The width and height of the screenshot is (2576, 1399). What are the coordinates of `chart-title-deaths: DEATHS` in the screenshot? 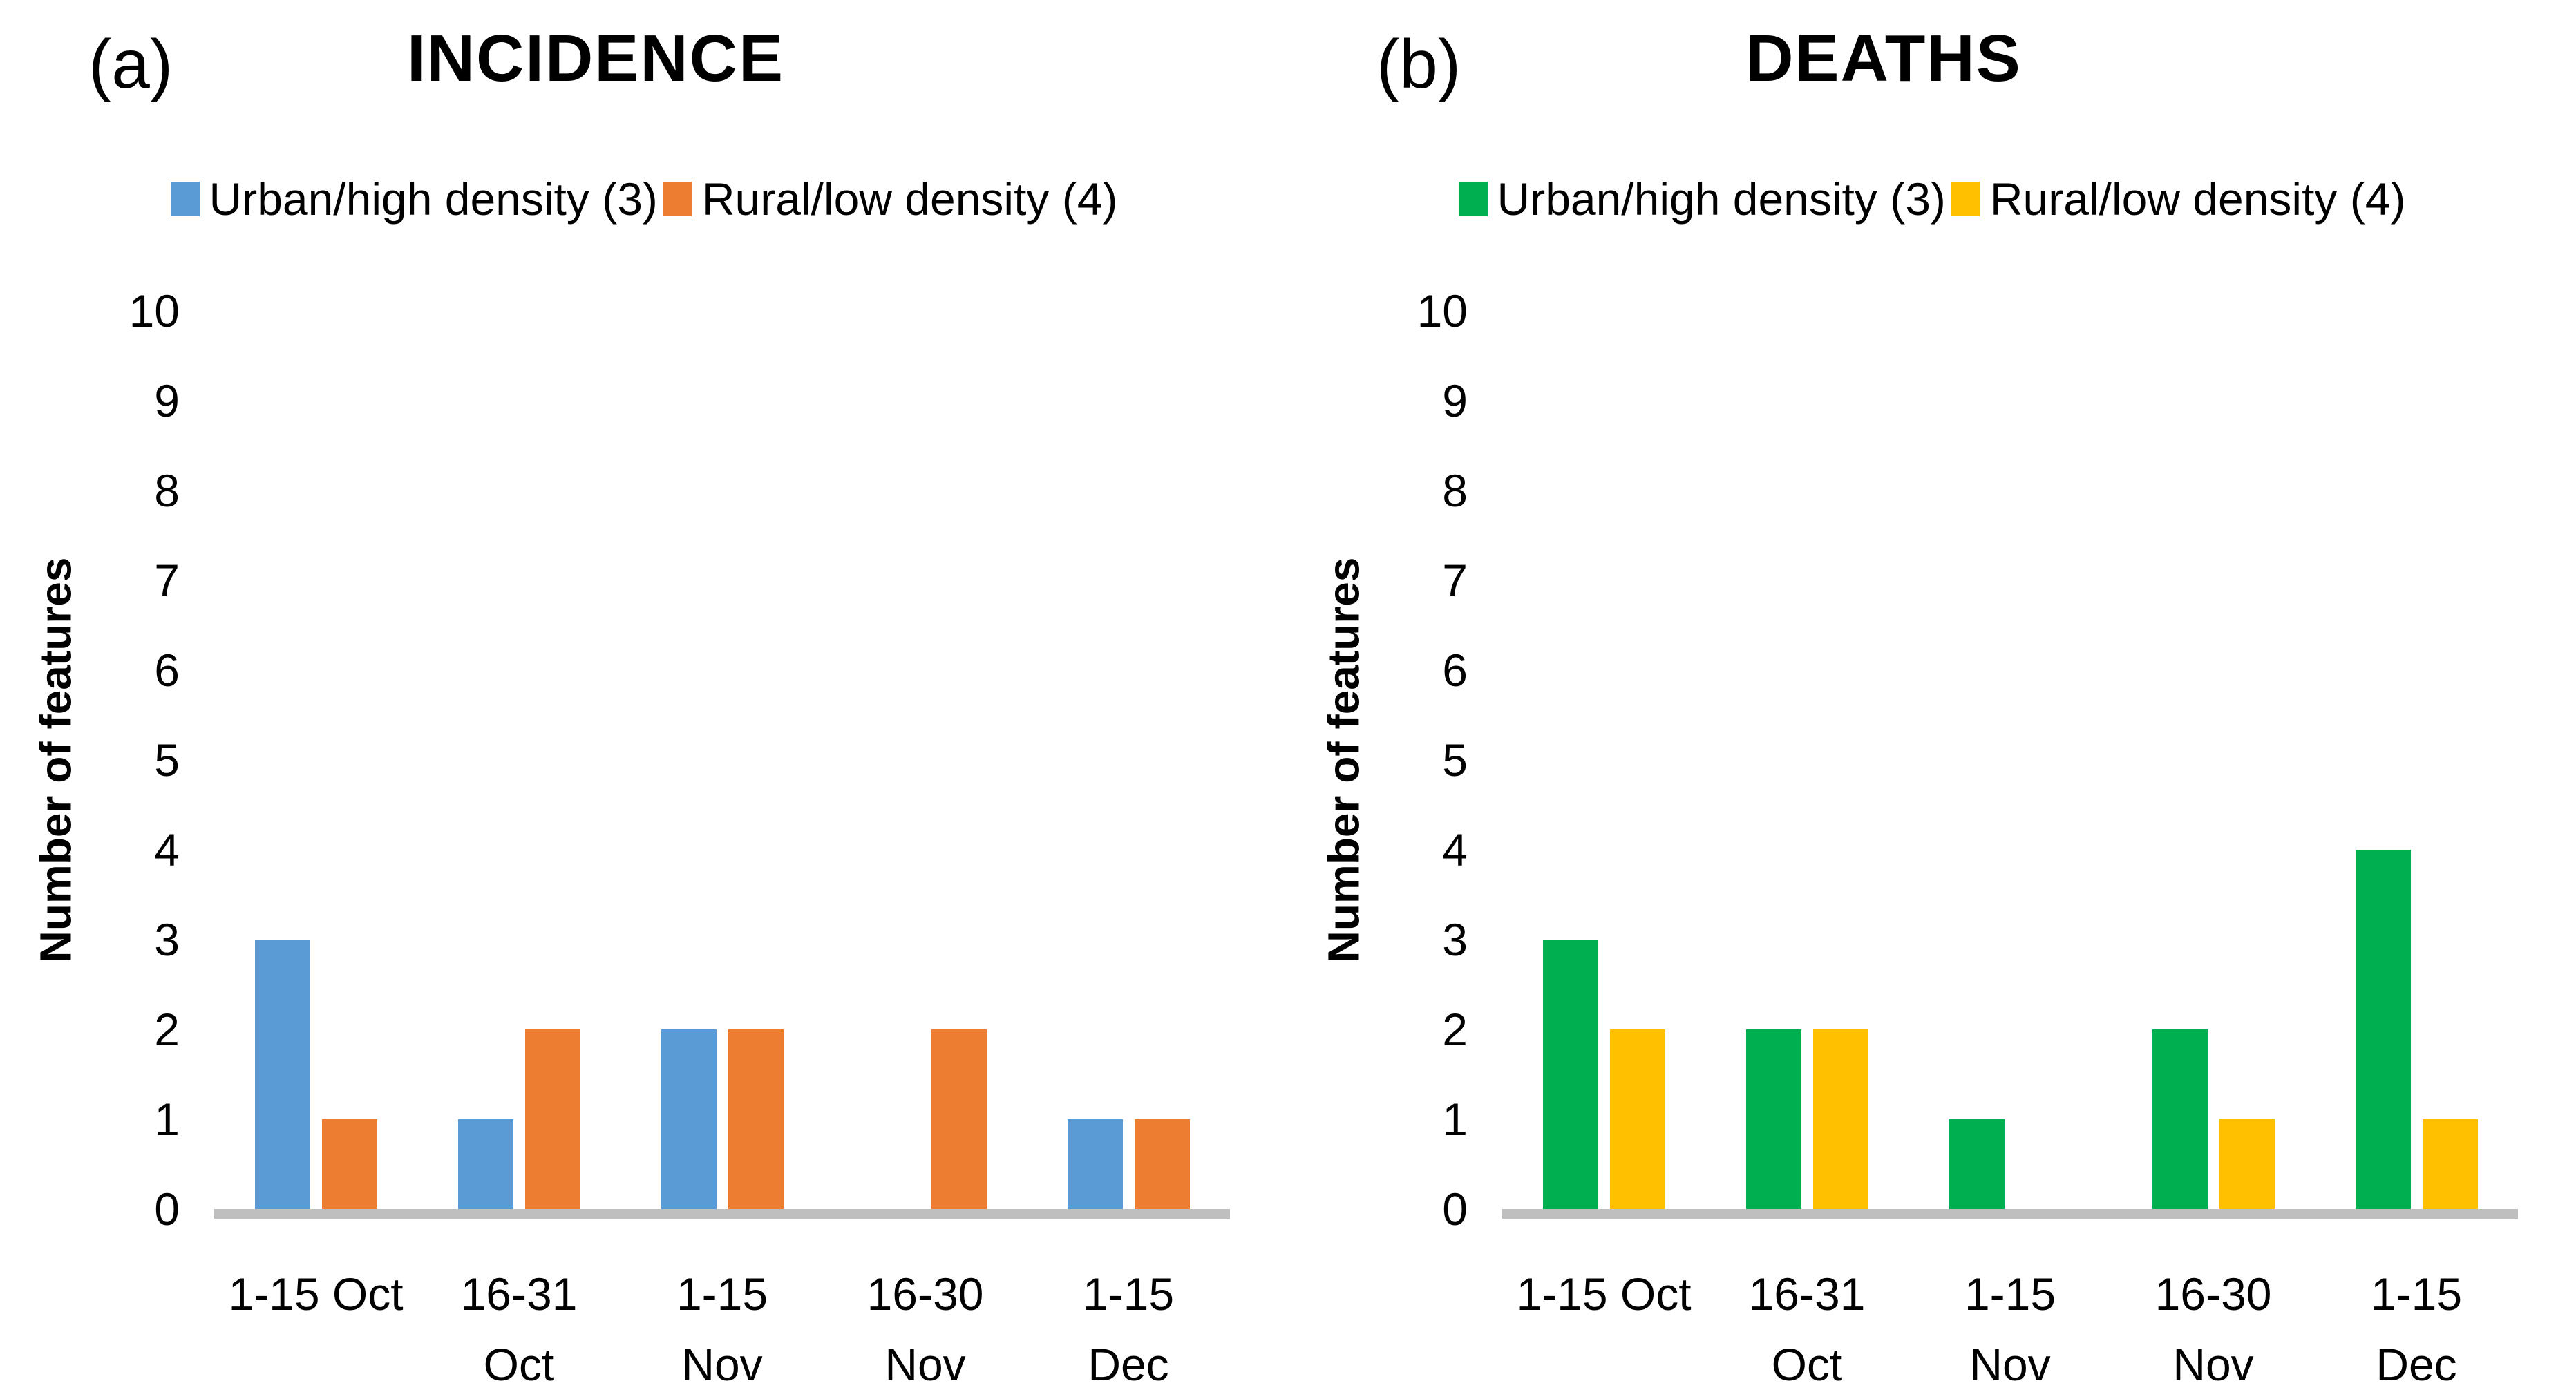 It's located at (1883, 58).